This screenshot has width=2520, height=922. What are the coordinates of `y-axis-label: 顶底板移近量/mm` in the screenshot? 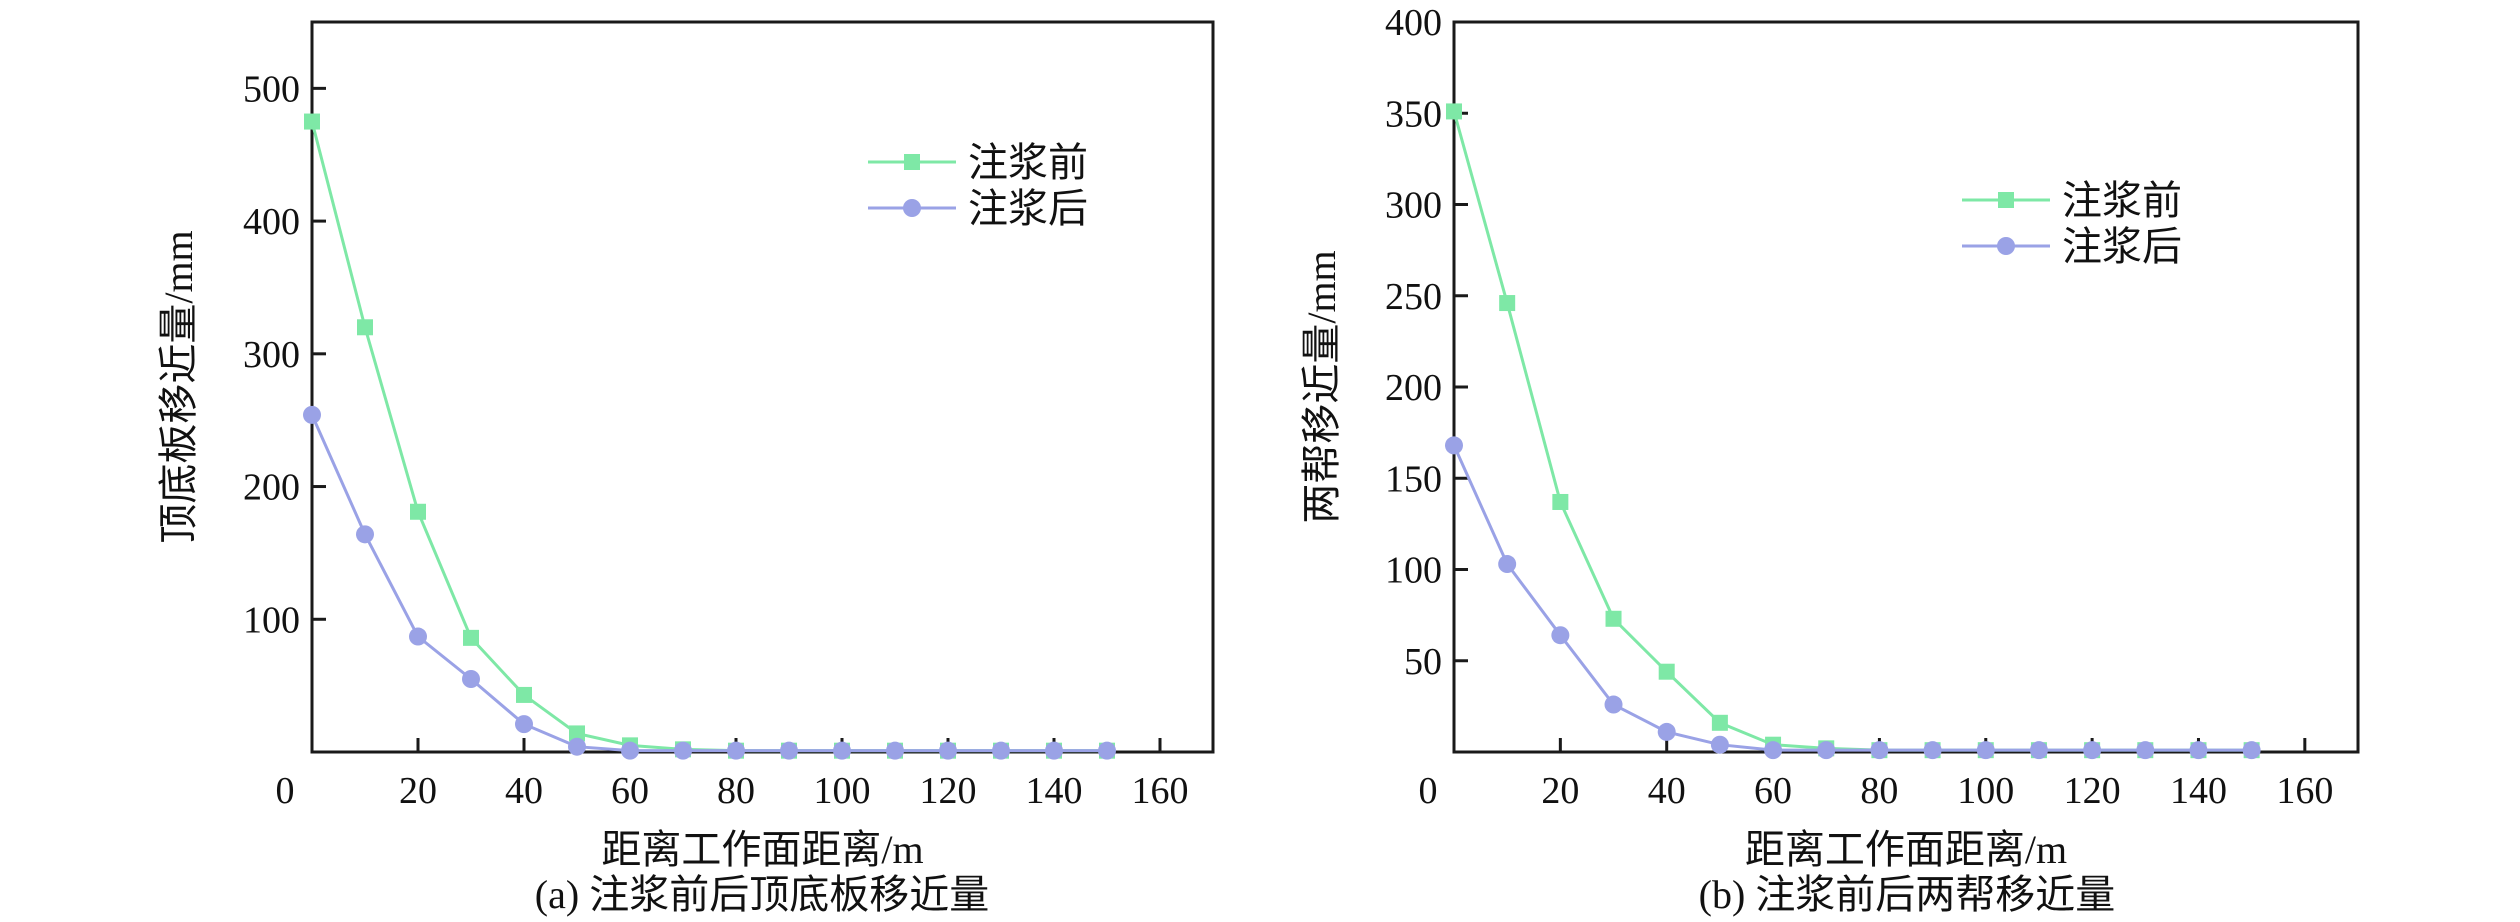 It's located at (178, 386).